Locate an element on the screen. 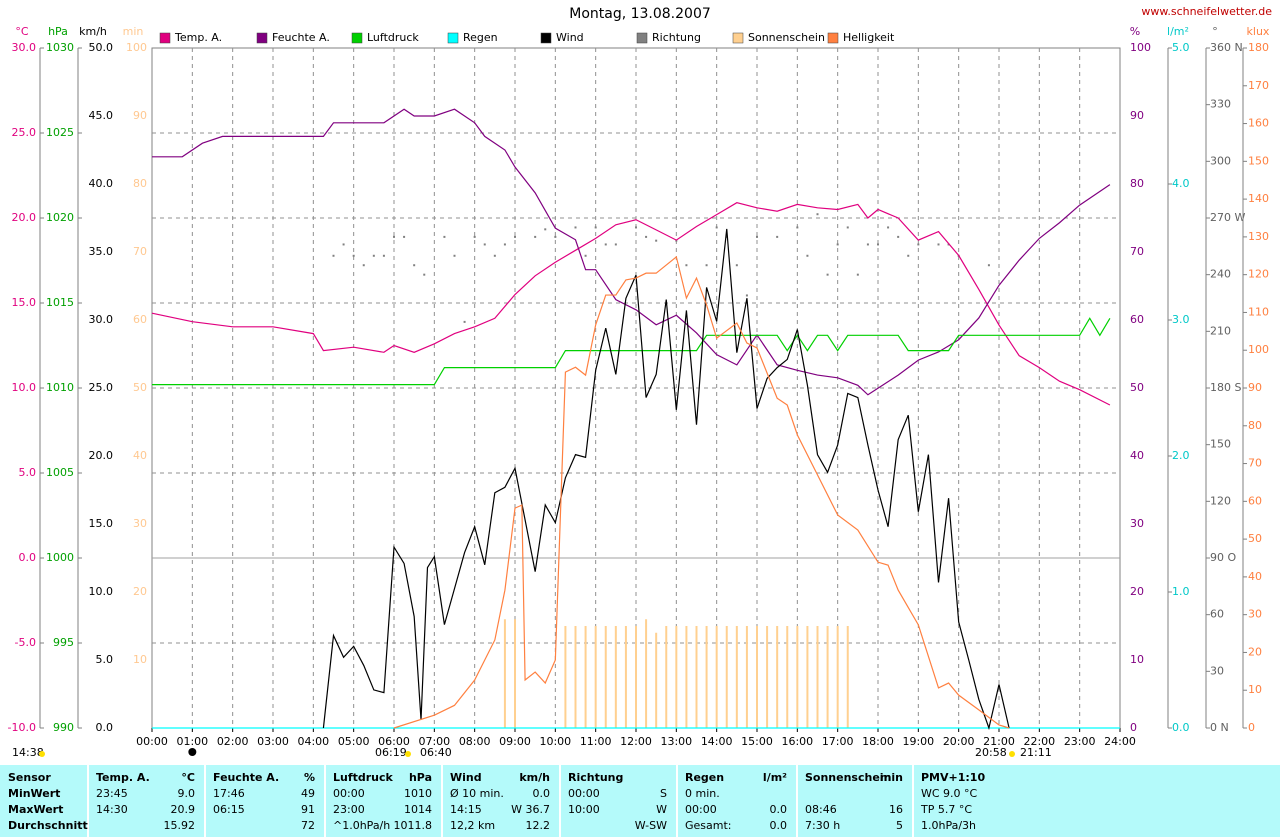  row-label: MinWert is located at coordinates (34, 793).